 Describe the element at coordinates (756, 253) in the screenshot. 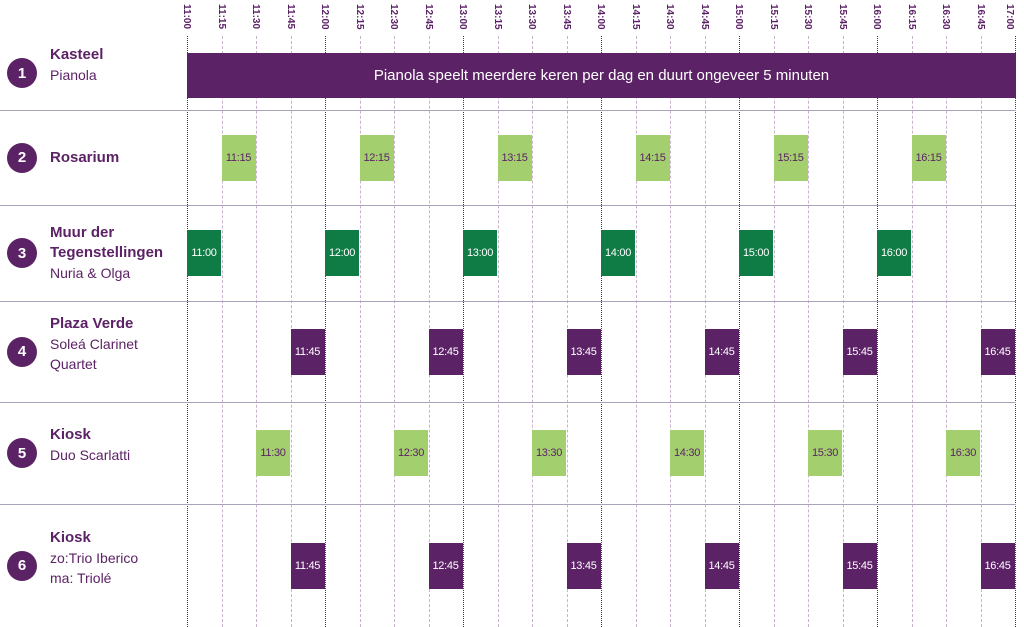

I see `performance-slot: 15:00` at that location.